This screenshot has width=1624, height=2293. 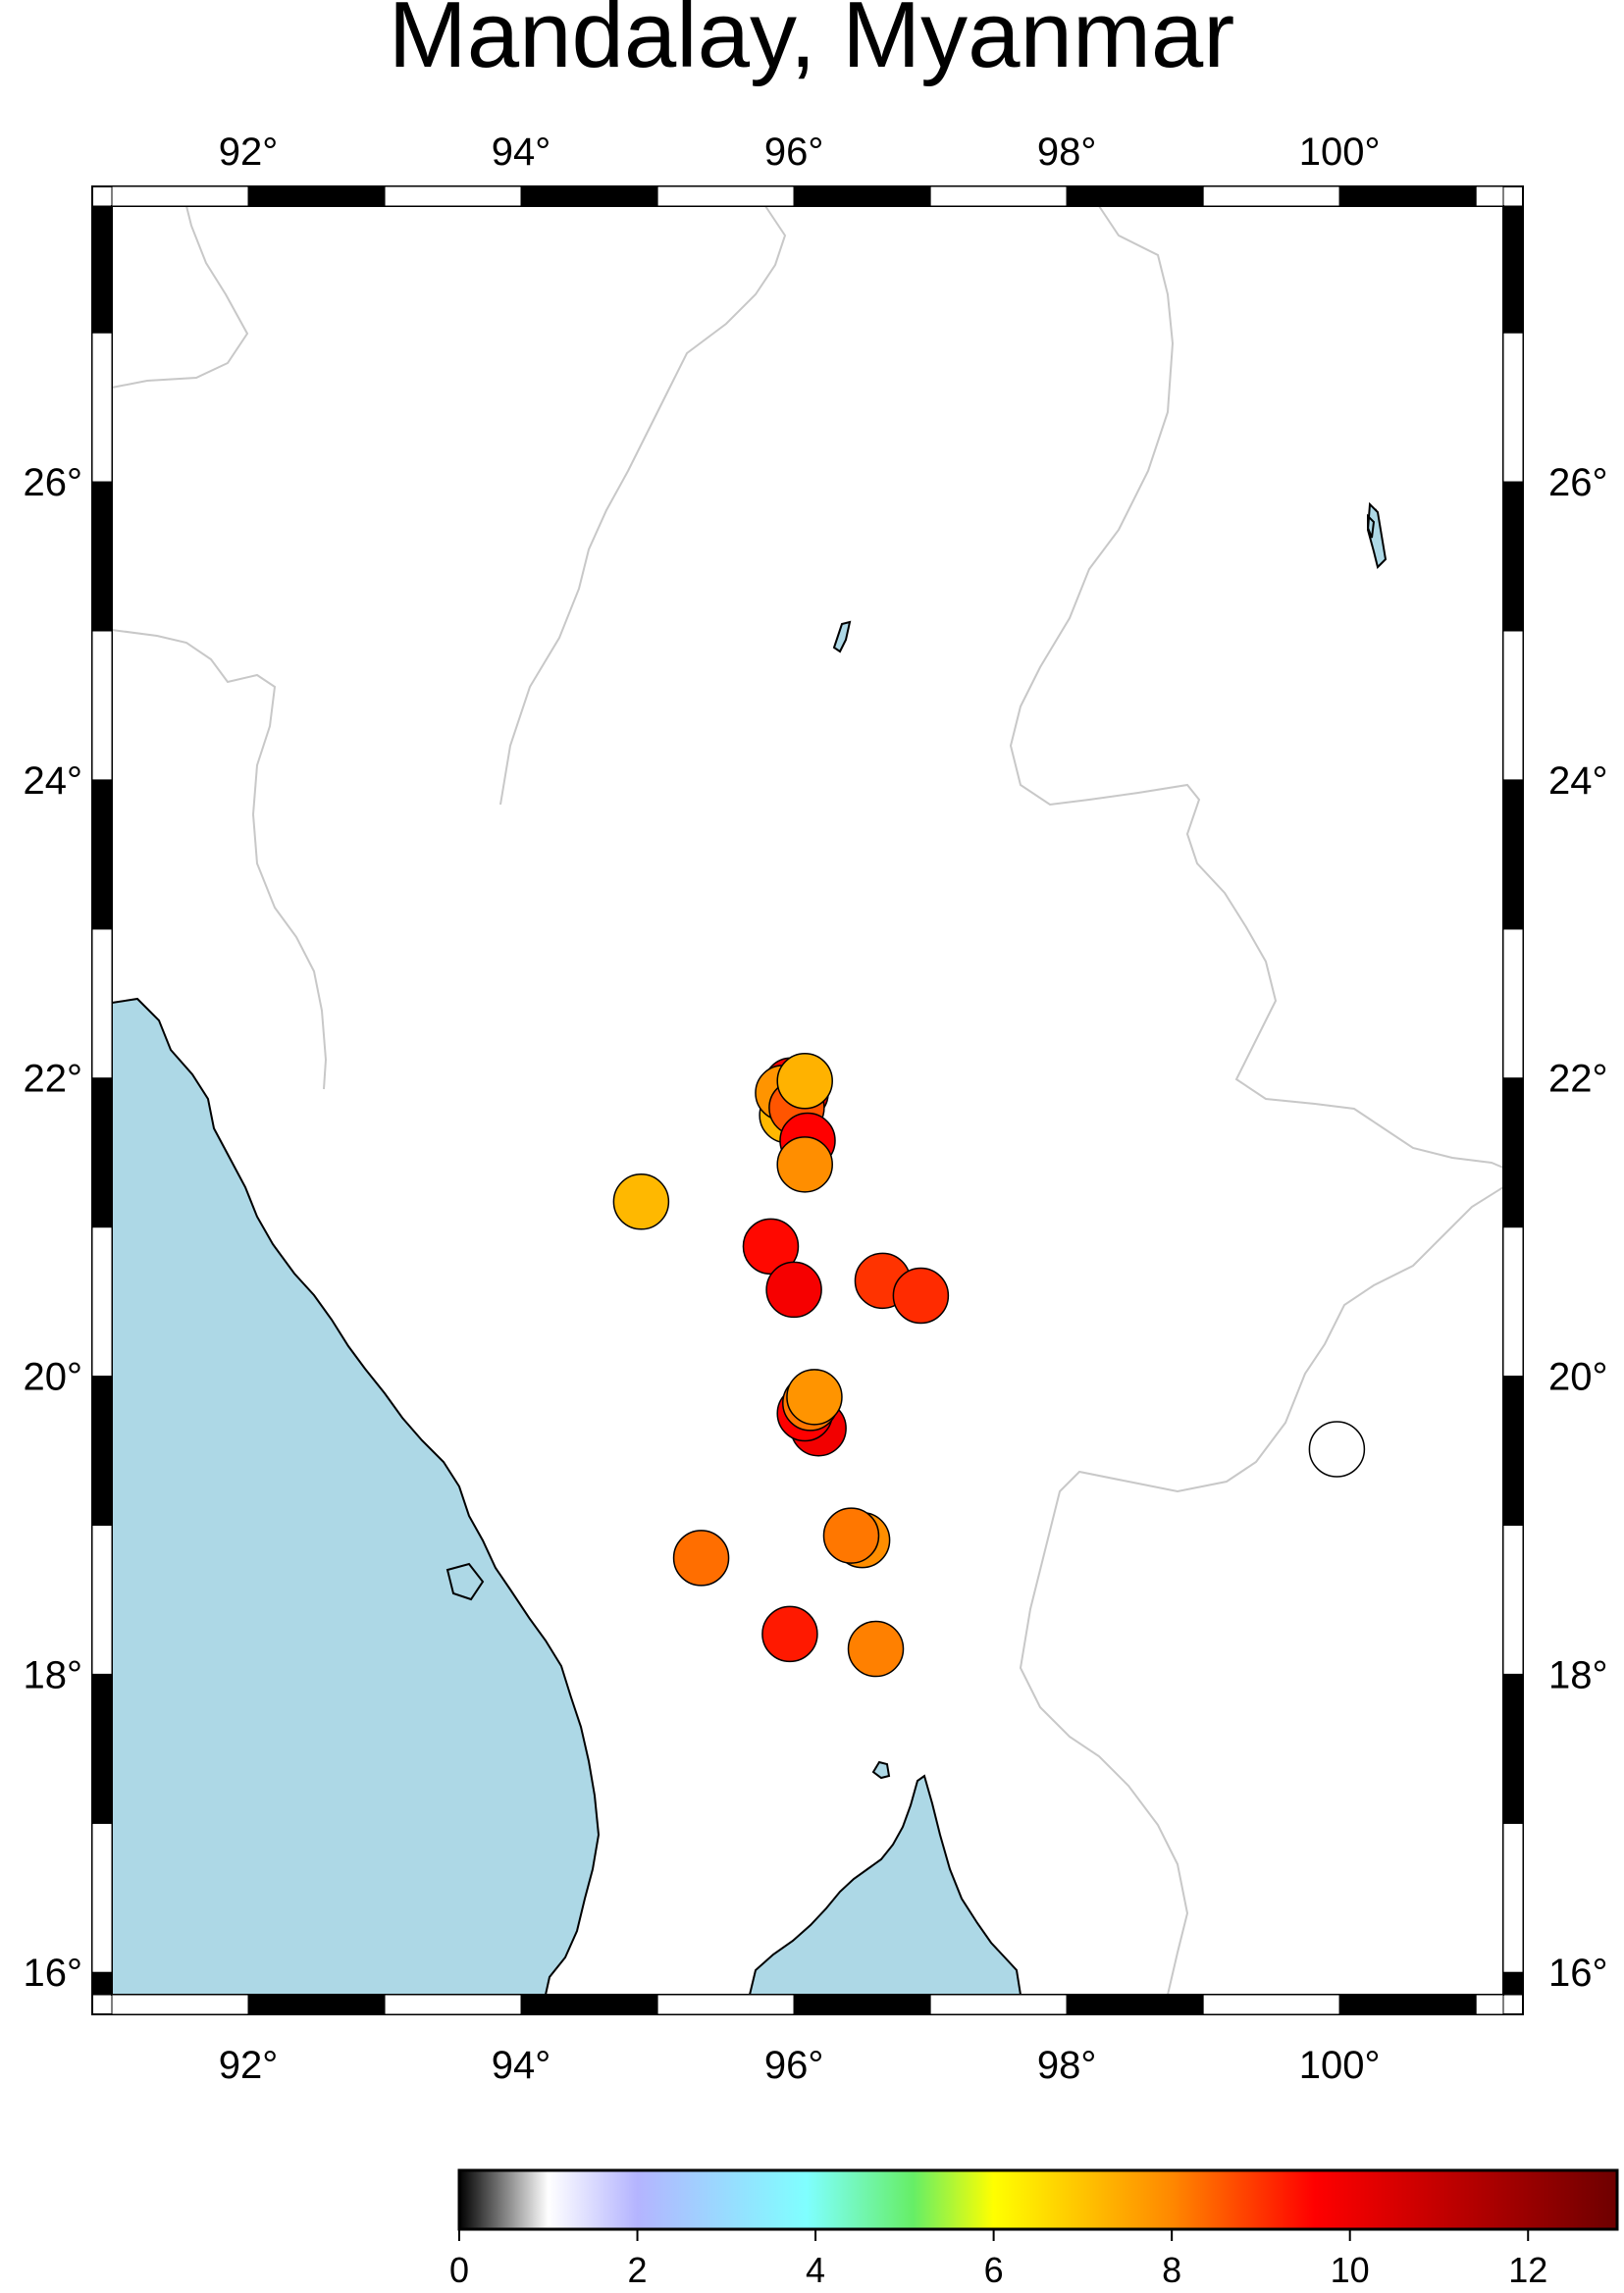 What do you see at coordinates (1067, 152) in the screenshot?
I see `x-tick-label-top: 98°` at bounding box center [1067, 152].